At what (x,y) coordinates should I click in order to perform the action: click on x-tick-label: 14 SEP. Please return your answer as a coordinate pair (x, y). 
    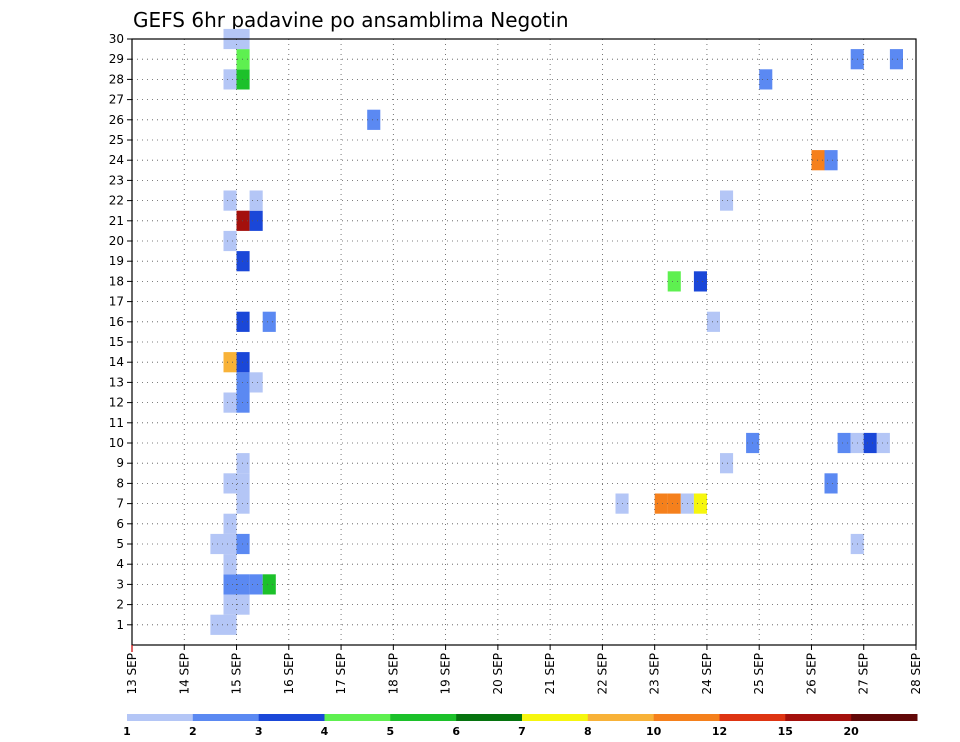
    Looking at the image, I should click on (184, 674).